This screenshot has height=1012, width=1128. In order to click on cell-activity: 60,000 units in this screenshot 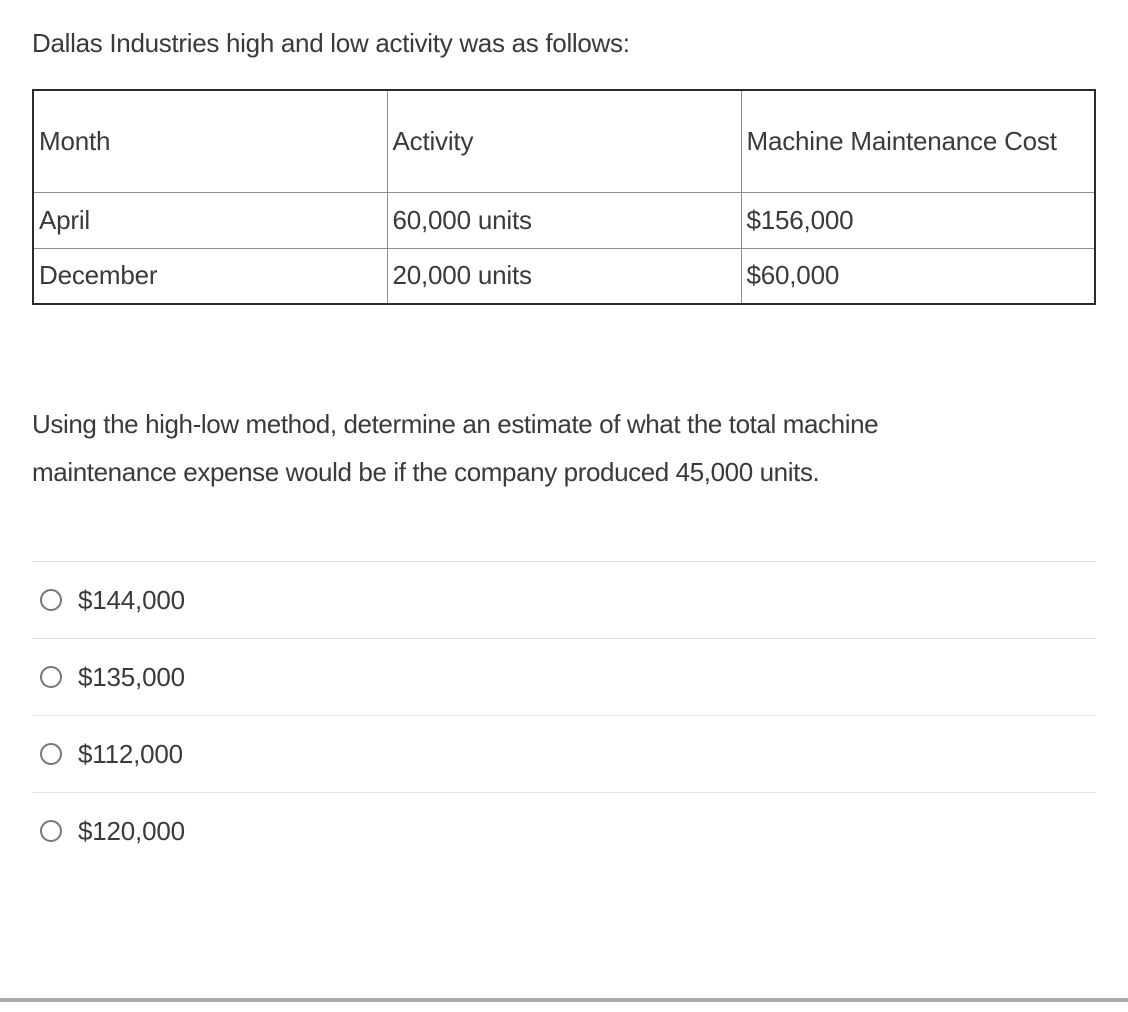, I will do `click(564, 220)`.